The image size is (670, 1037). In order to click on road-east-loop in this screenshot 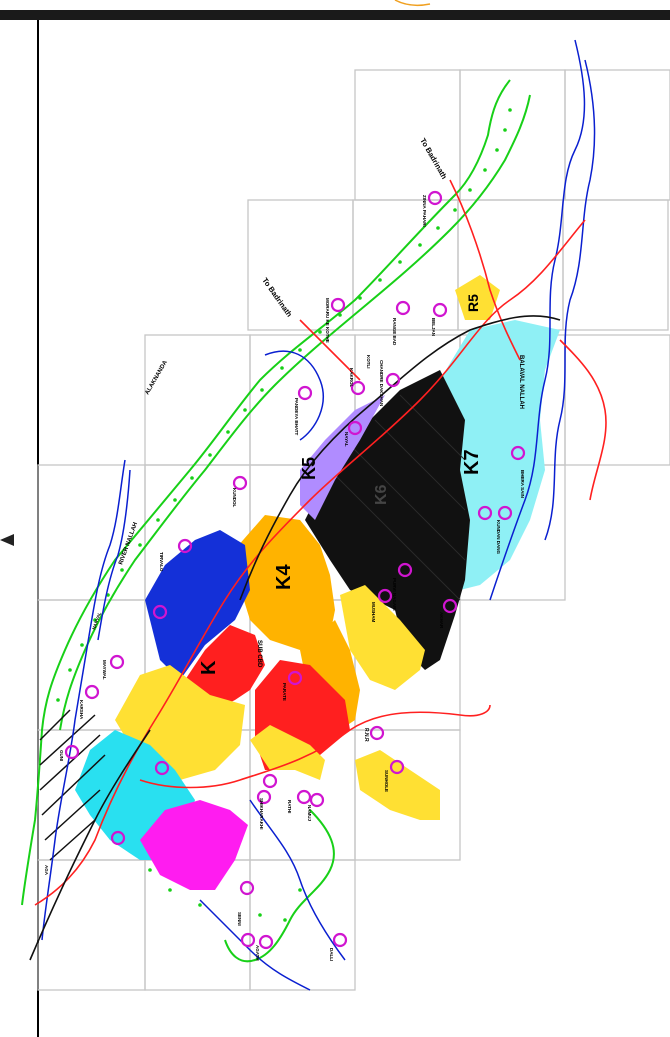, I will do `click(583, 420)`.